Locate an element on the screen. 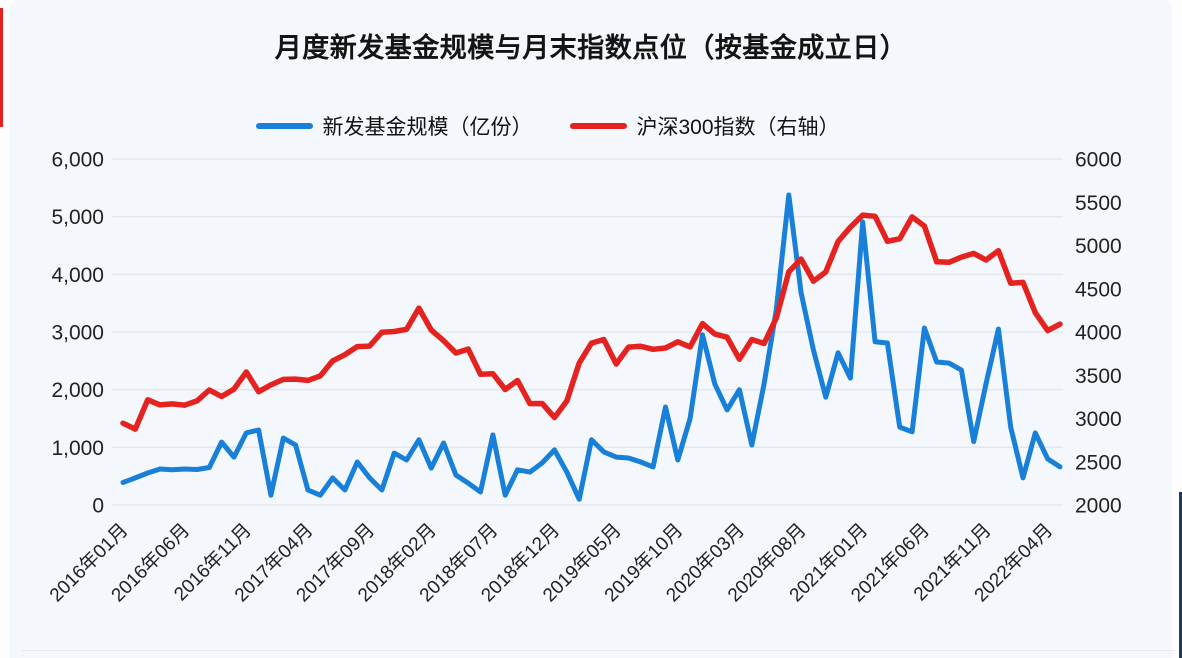 The height and width of the screenshot is (658, 1182). right-axis-tick-label: 6000 is located at coordinates (1098, 160).